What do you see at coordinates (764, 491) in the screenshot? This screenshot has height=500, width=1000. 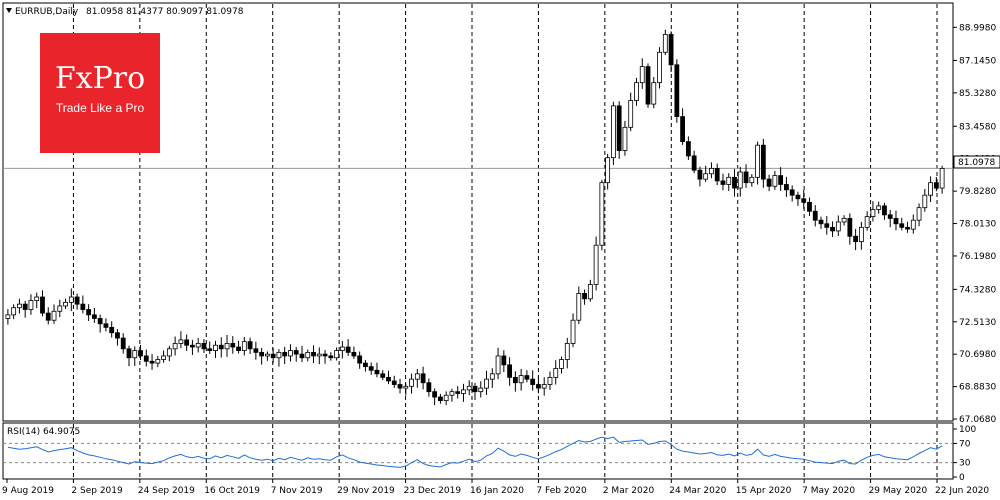 I see `time-tick-label: 15 Apr 2020` at bounding box center [764, 491].